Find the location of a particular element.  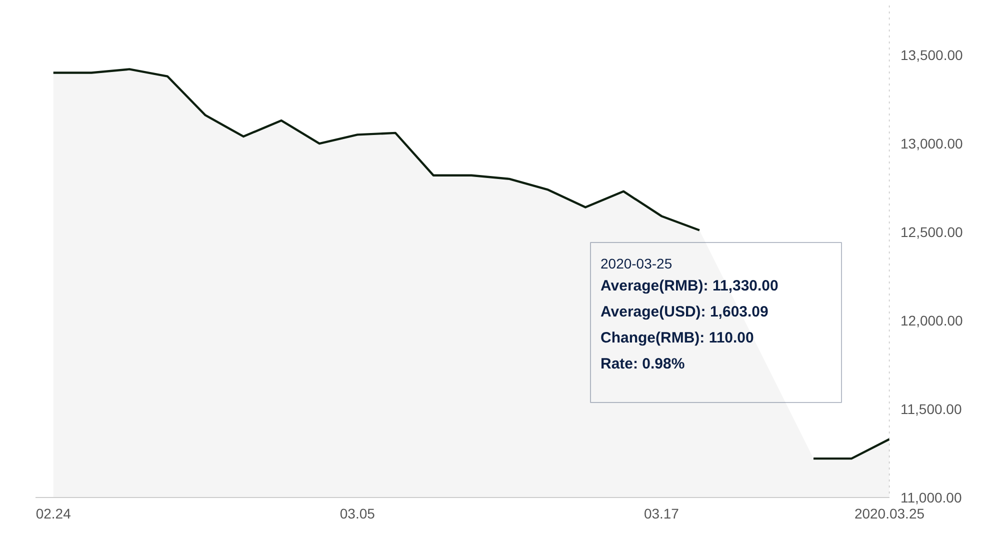

x-tick-label: 2020.03.25 is located at coordinates (889, 514).